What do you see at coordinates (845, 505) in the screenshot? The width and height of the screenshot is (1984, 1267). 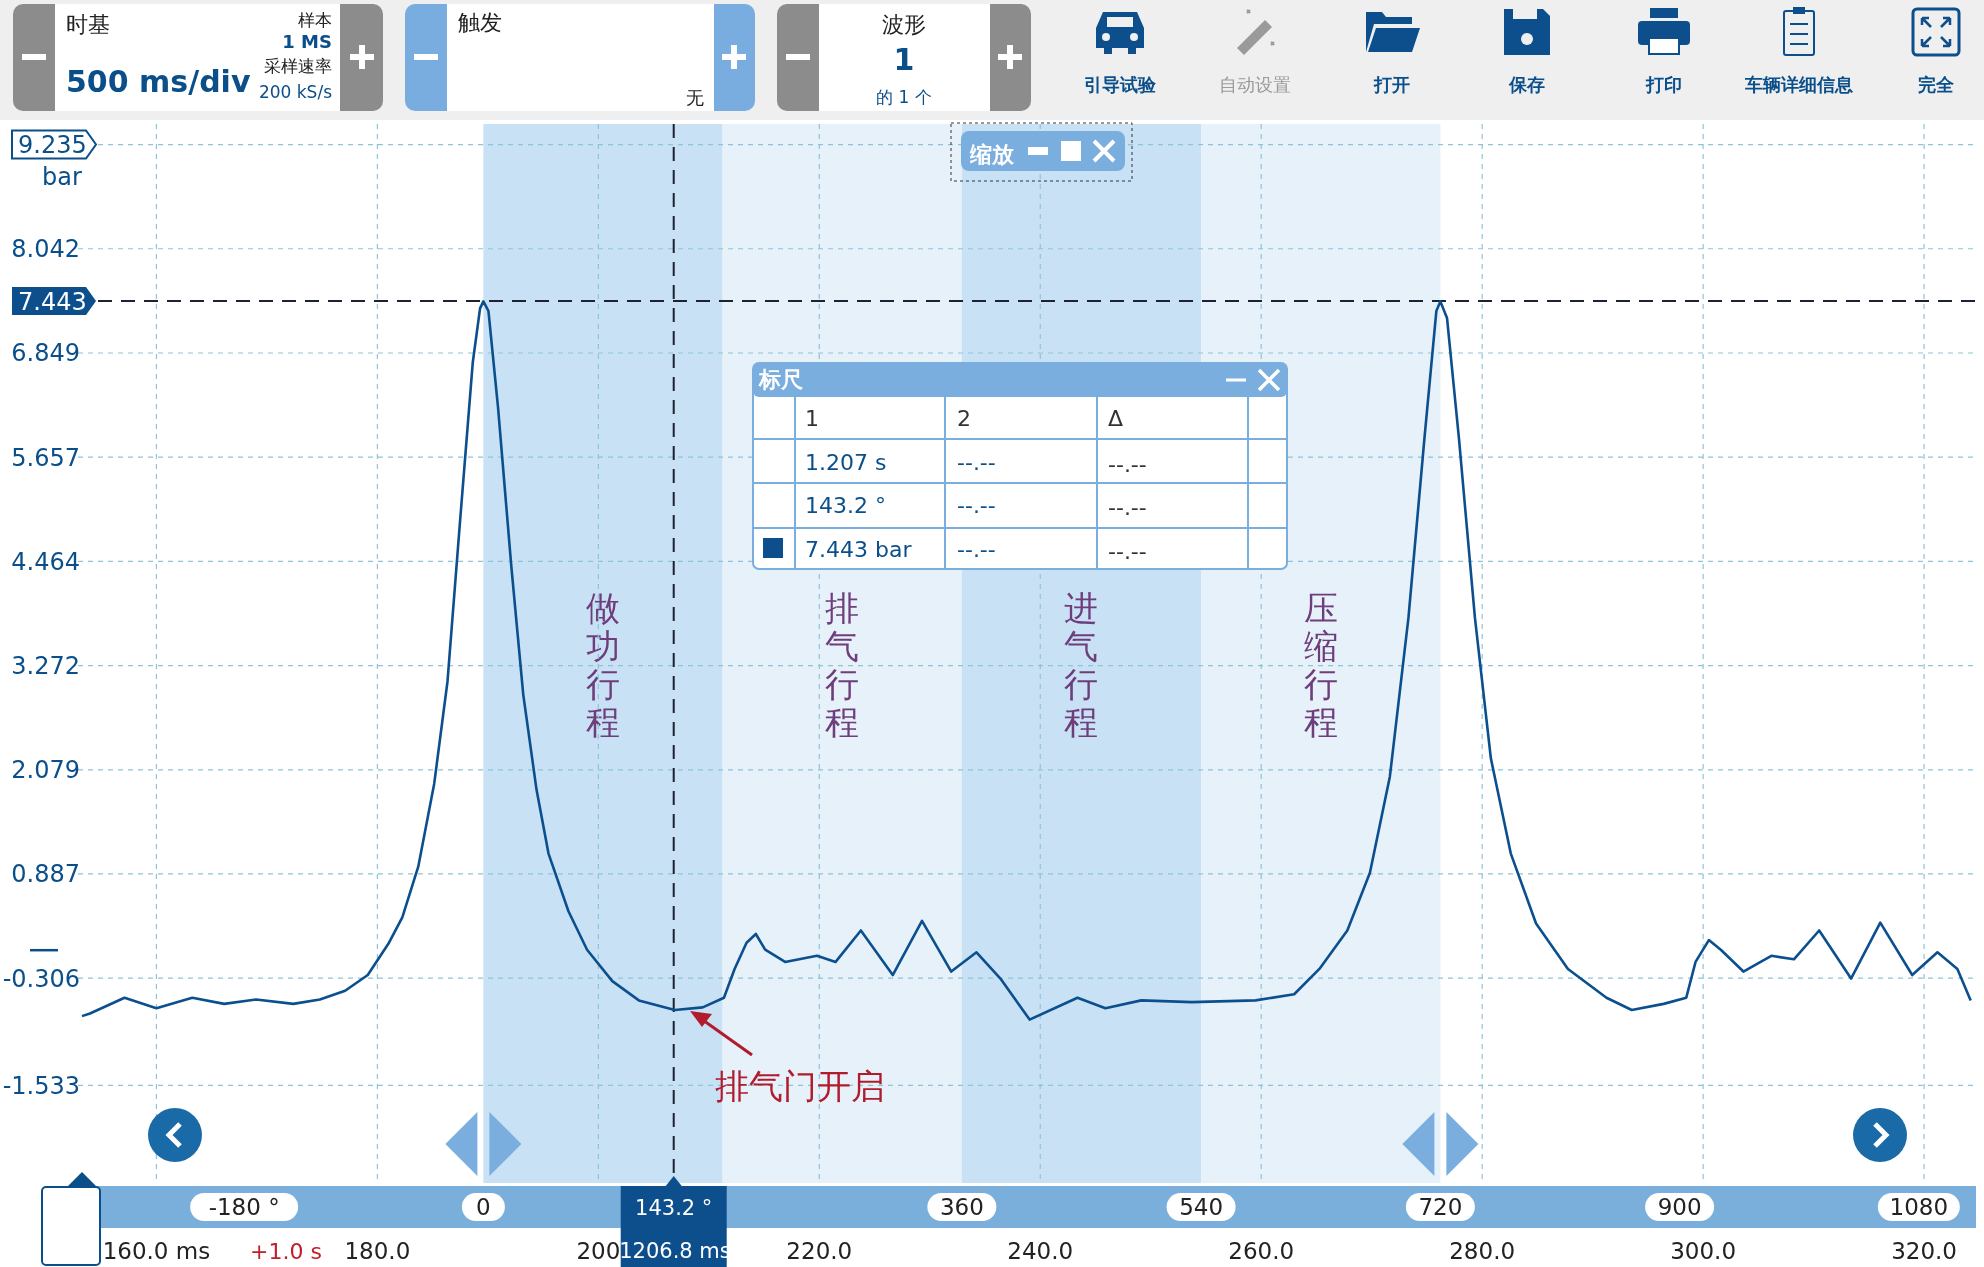 I see `annotation: 143.2 °` at bounding box center [845, 505].